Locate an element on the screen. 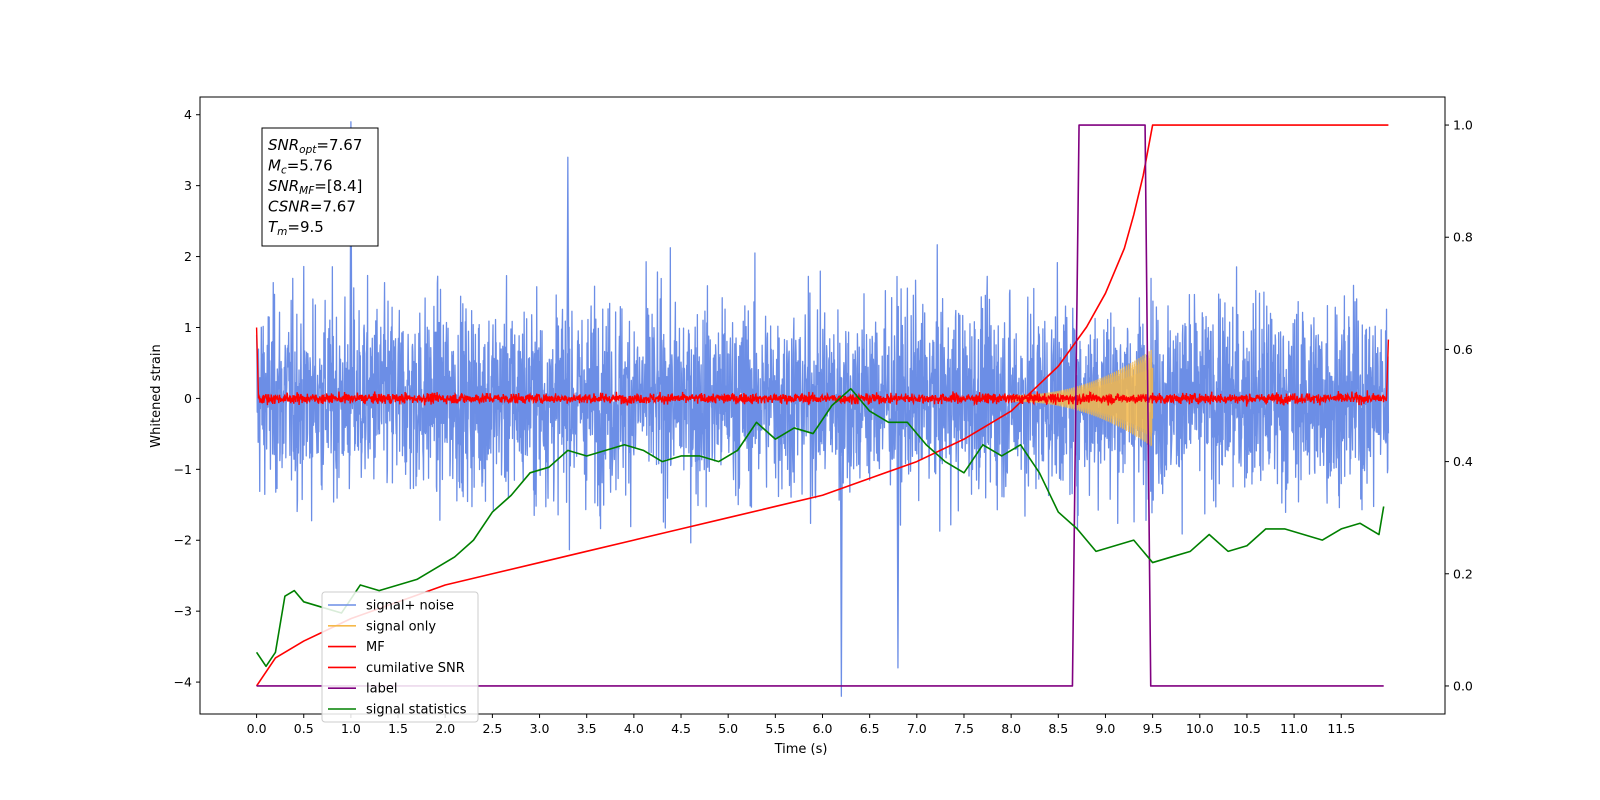 Image resolution: width=1600 pixels, height=800 pixels. y-tick-label: 4 is located at coordinates (188, 114).